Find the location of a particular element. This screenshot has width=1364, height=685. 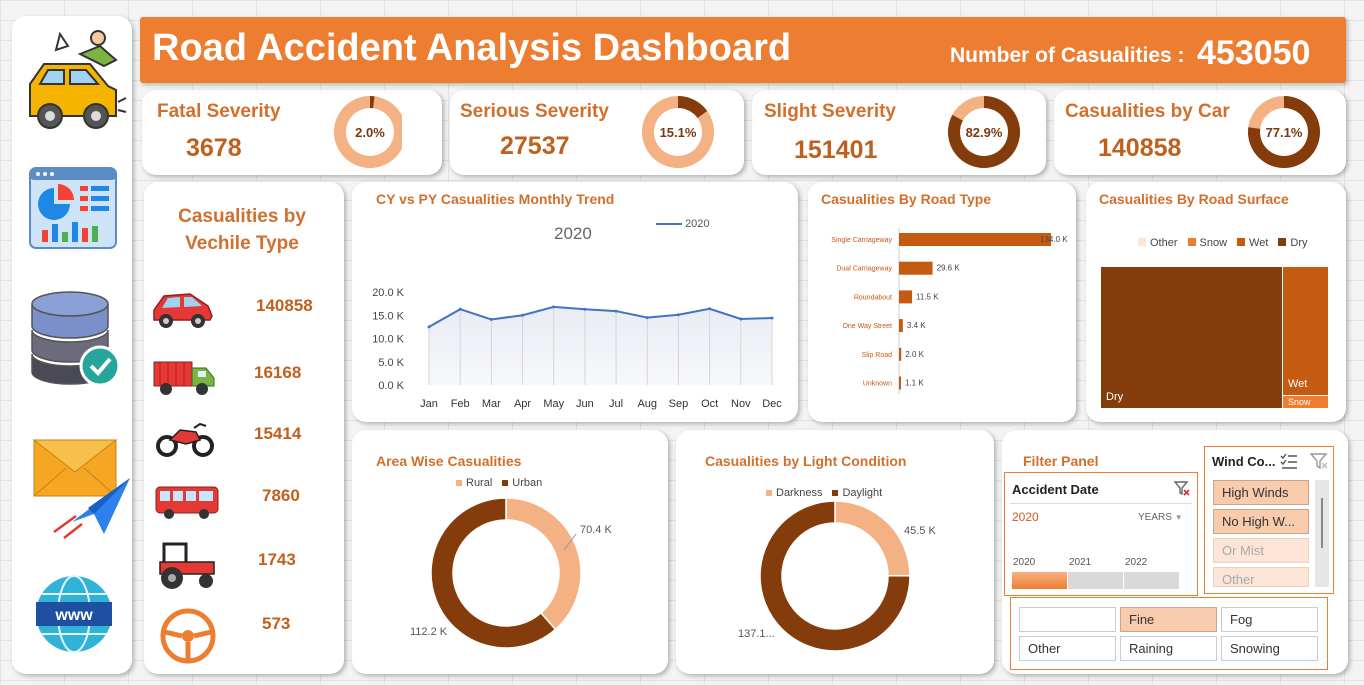

motorcycle-icon is located at coordinates (185, 439).